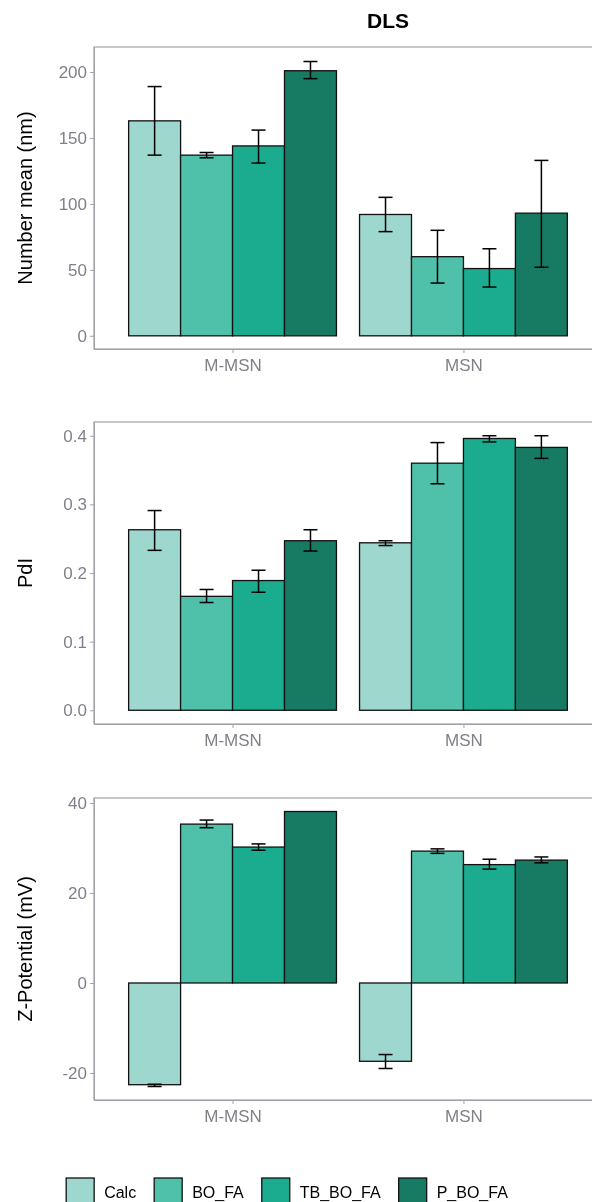 The image size is (592, 1202). Describe the element at coordinates (77, 803) in the screenshot. I see `y-tick-label: 40` at that location.